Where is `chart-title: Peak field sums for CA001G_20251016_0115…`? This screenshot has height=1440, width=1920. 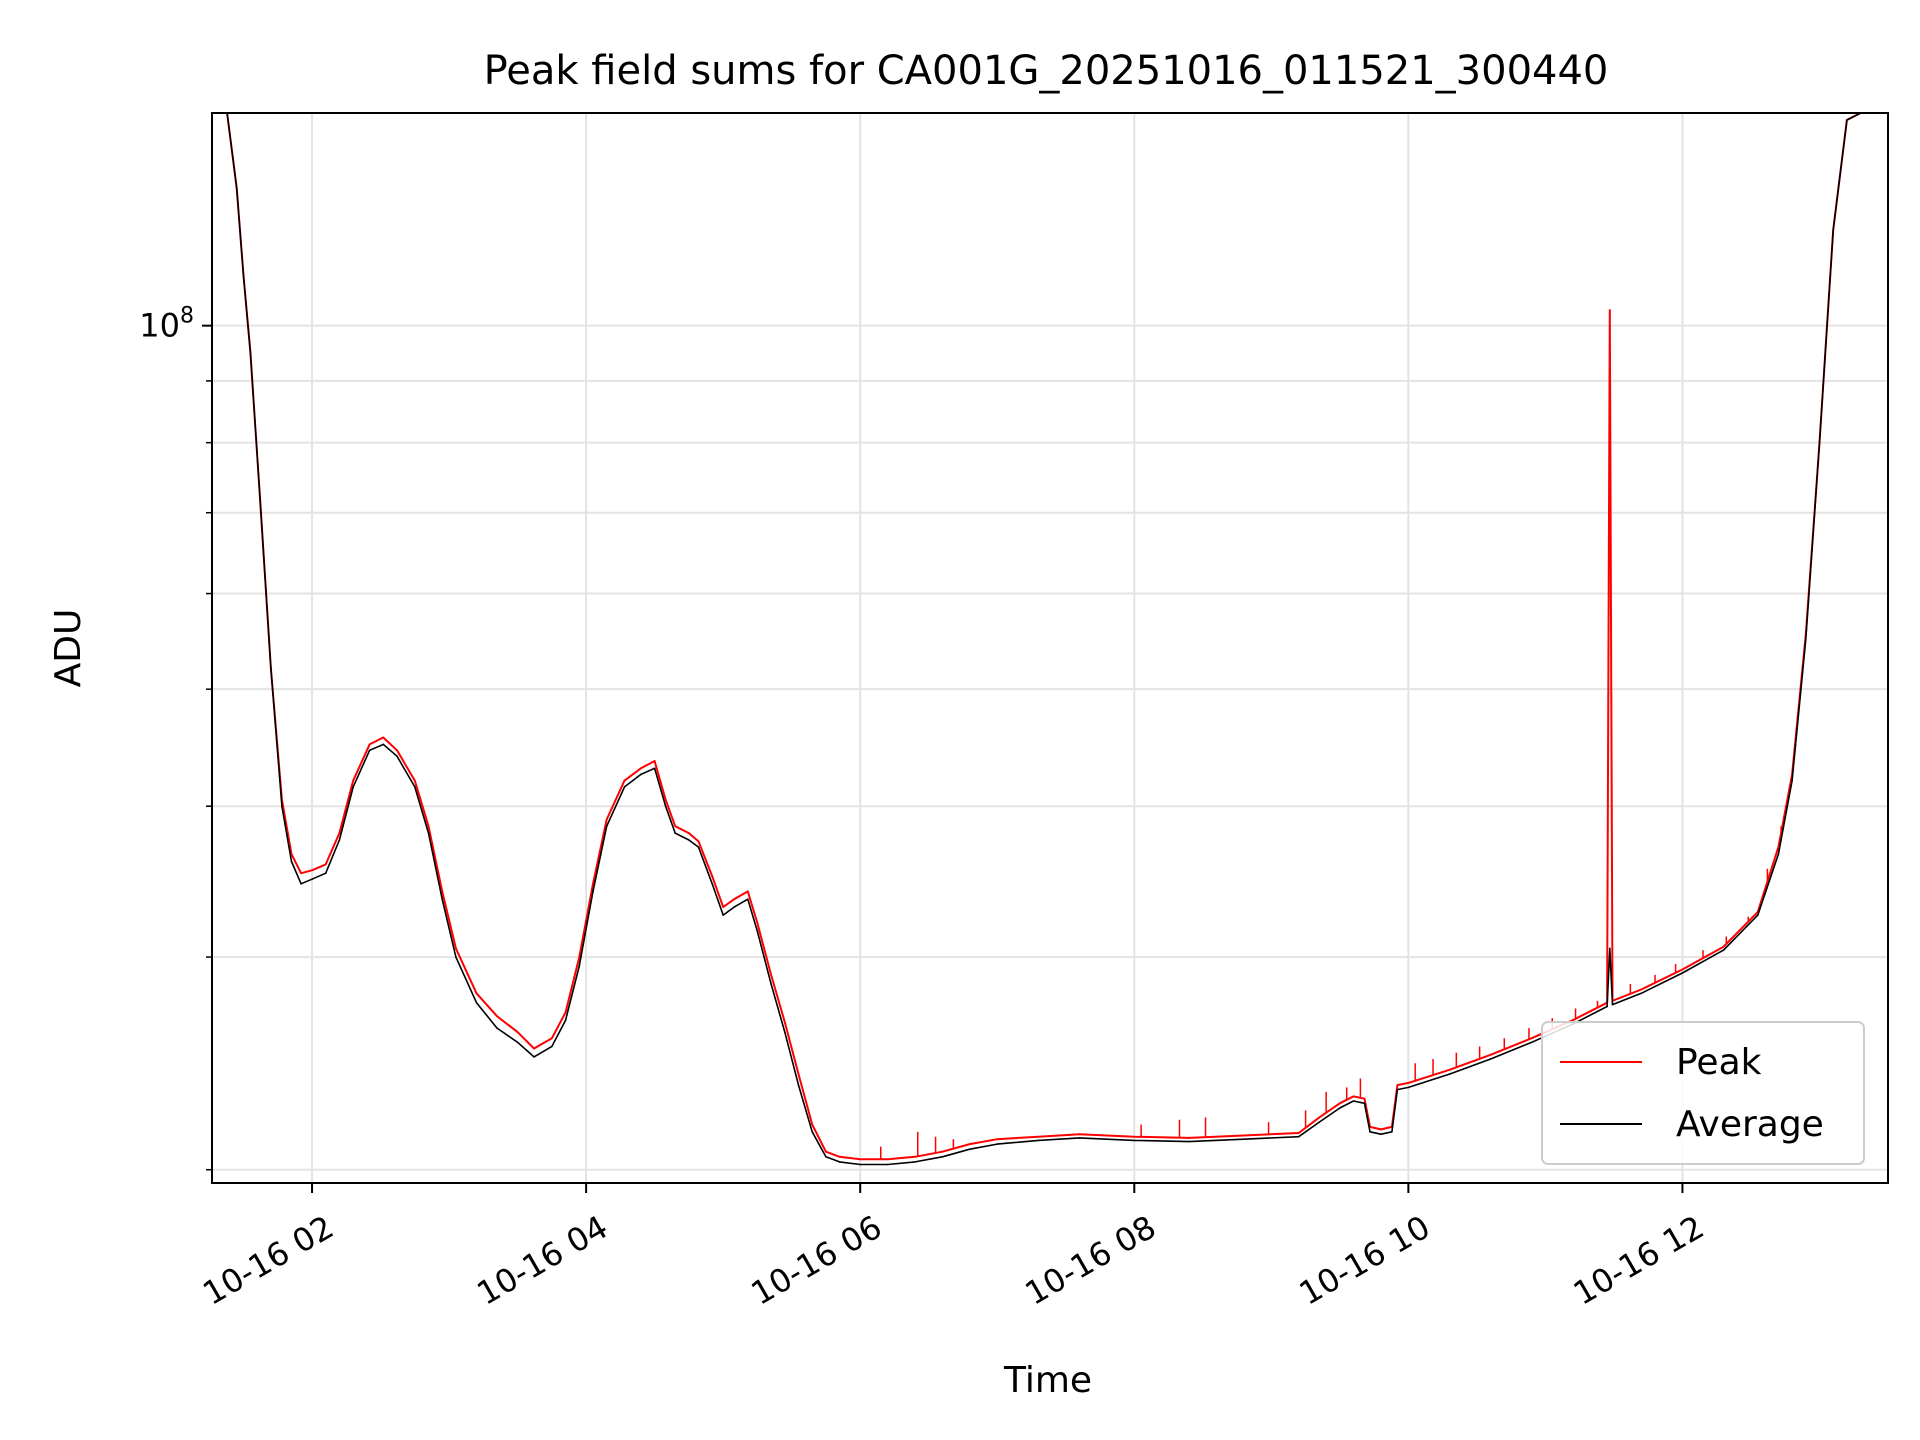 chart-title: Peak field sums for CA001G_20251016_0115… is located at coordinates (1046, 71).